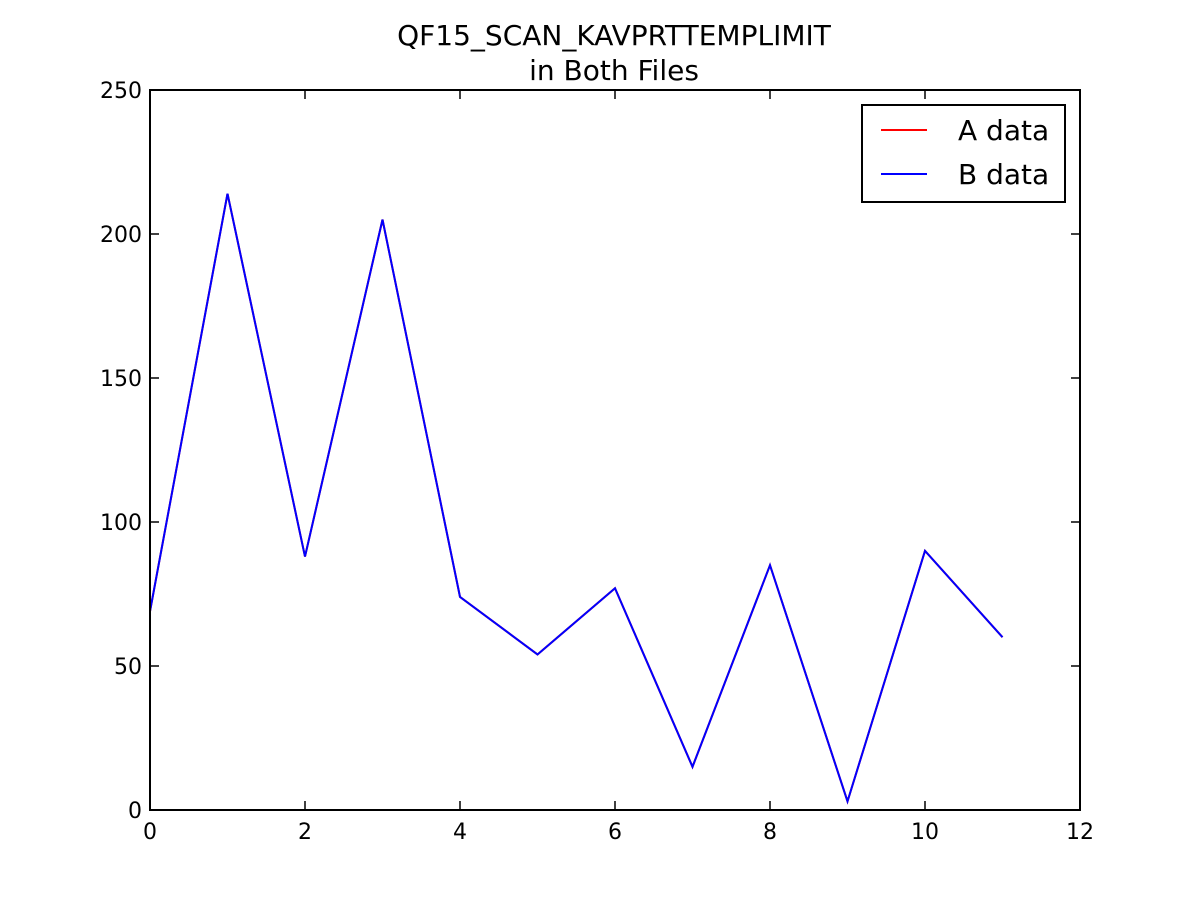 The image size is (1200, 900). Describe the element at coordinates (1080, 832) in the screenshot. I see `x-tick-label: 12` at that location.